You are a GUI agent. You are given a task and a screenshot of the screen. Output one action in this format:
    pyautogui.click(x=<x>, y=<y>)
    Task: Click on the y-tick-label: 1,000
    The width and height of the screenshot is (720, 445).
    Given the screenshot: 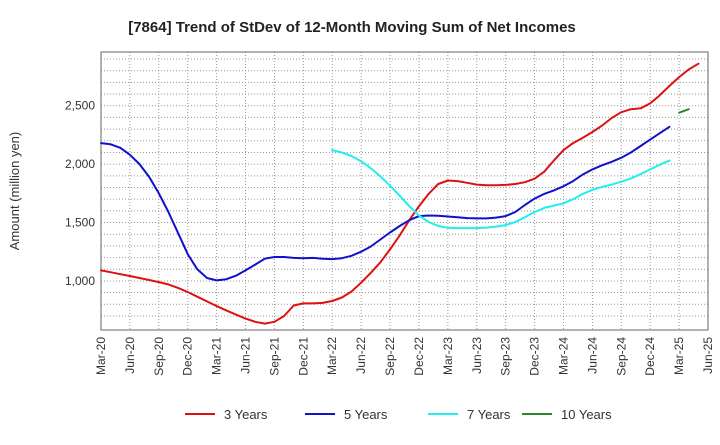 What is the action you would take?
    pyautogui.click(x=80, y=281)
    